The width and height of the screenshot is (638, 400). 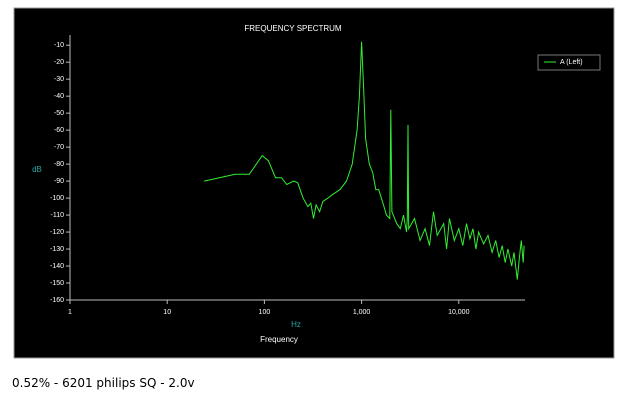 I want to click on legend-box, so click(x=569, y=62).